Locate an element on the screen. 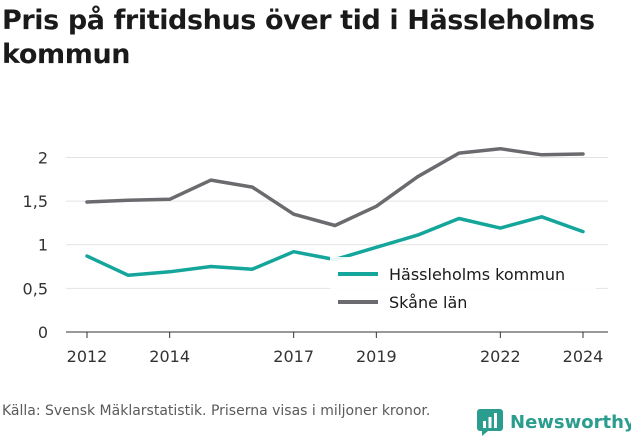 This screenshot has height=439, width=631. y-tick-label: 2 is located at coordinates (43, 157).